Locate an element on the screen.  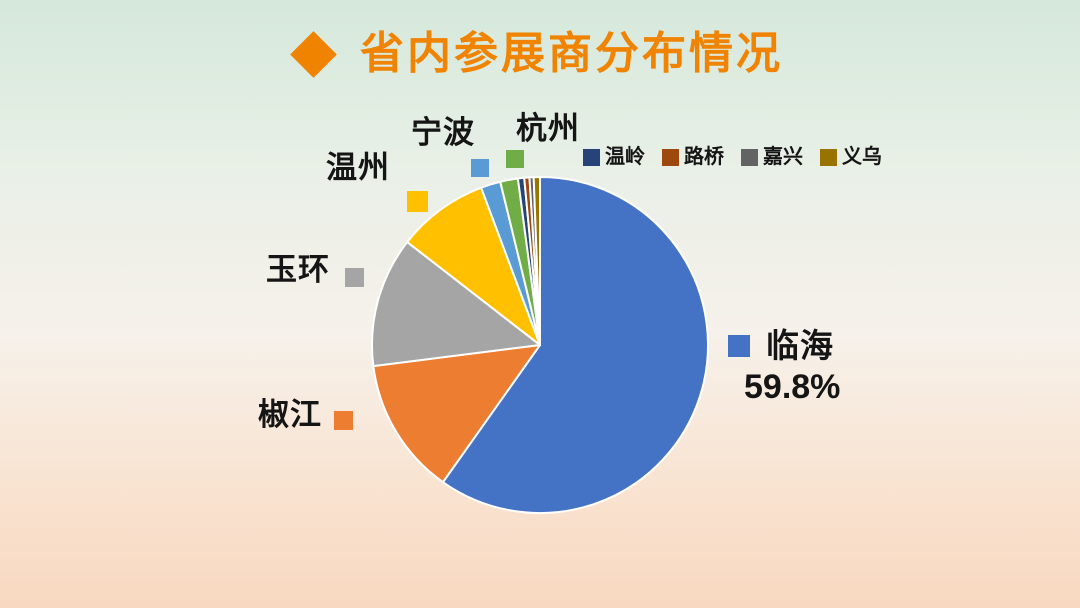
swatch-ningbo is located at coordinates (480, 168).